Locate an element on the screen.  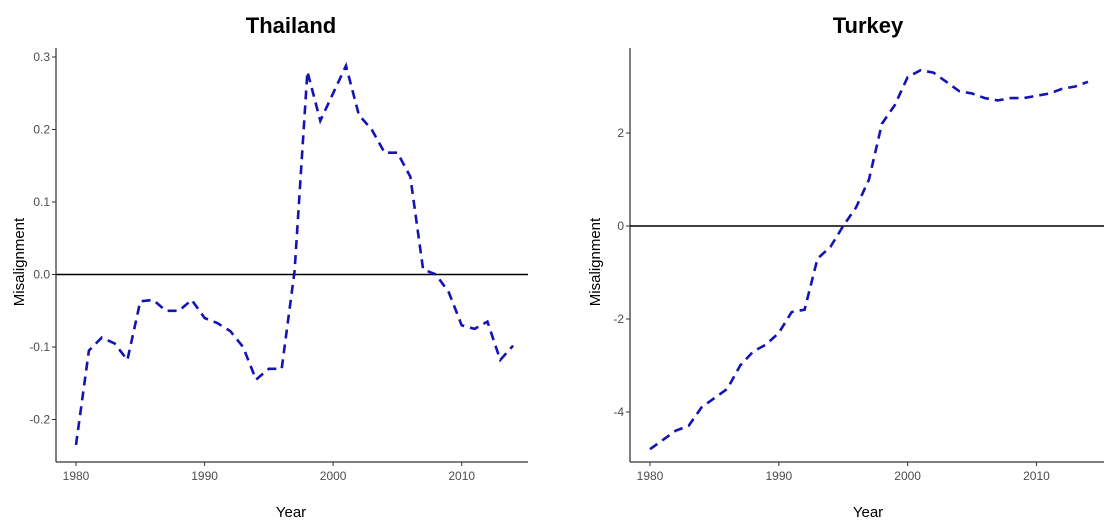
y-tick-label: 2 is located at coordinates (620, 133).